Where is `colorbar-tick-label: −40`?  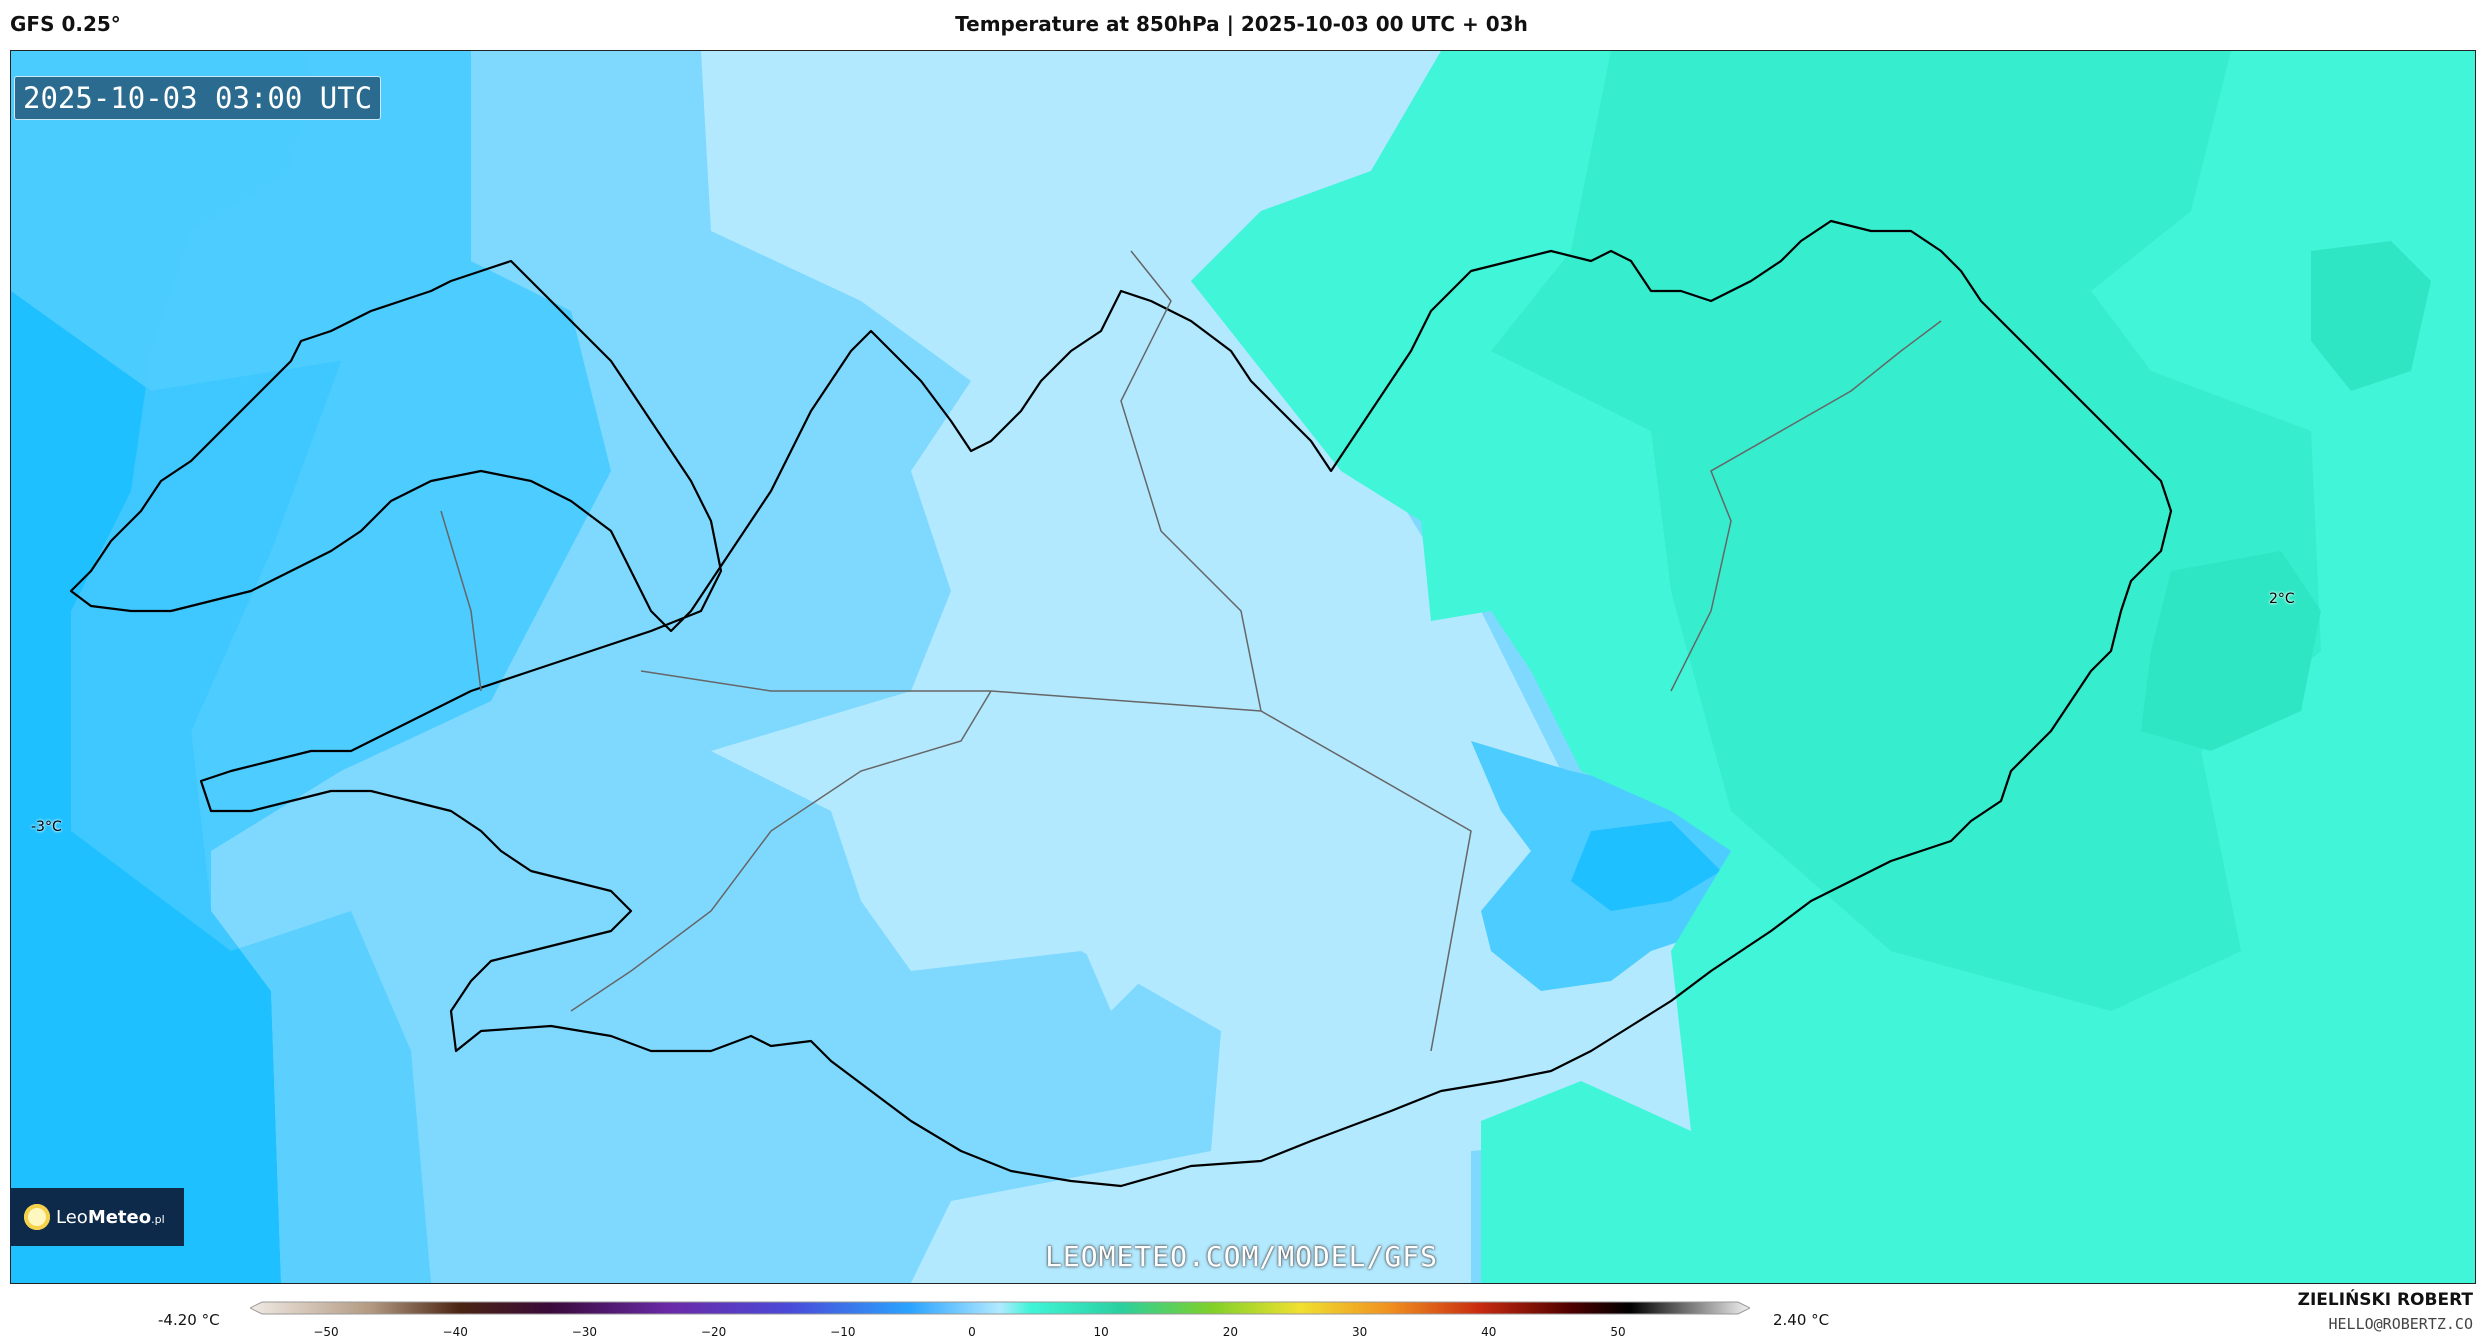 colorbar-tick-label: −40 is located at coordinates (455, 1332).